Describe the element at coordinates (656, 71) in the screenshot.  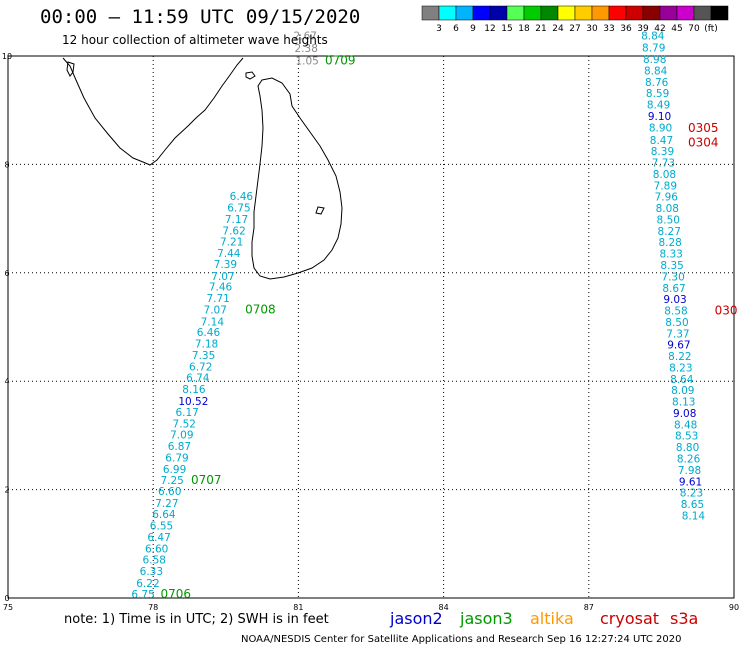
I see `swh-value: 8.84` at that location.